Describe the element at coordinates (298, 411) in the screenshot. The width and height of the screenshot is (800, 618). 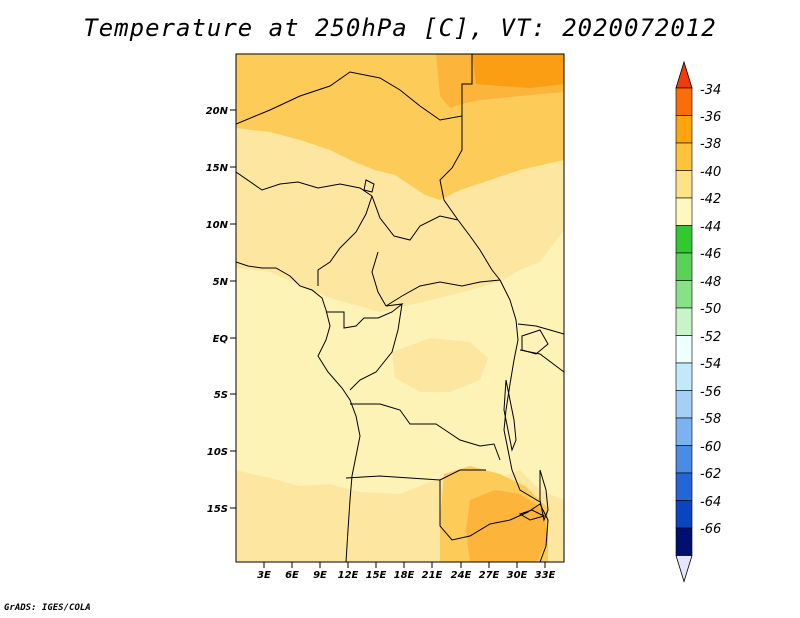
I see `coastline-west-africa` at that location.